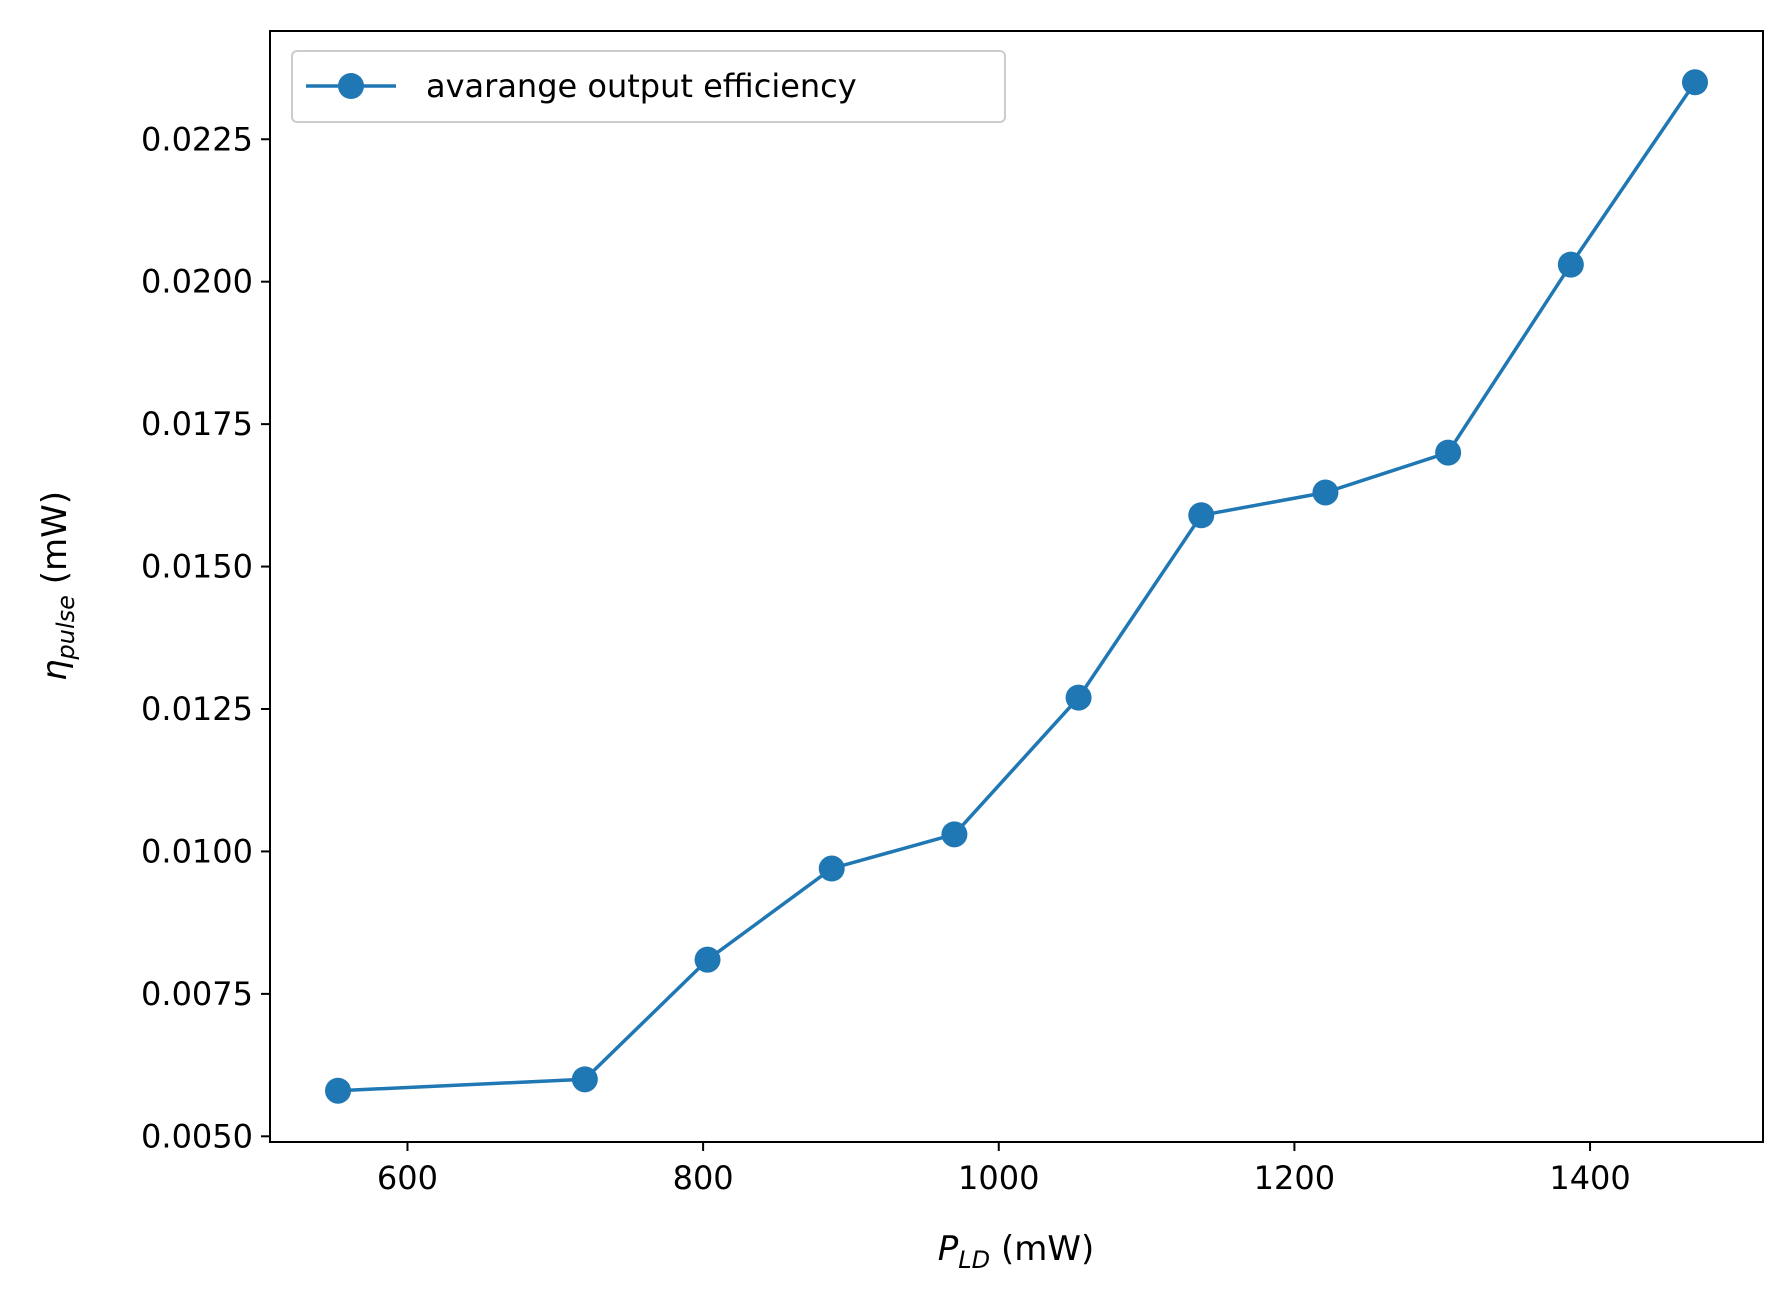 This screenshot has width=1787, height=1296. What do you see at coordinates (974, 1260) in the screenshot?
I see `x-axis-label-subscript: LD` at bounding box center [974, 1260].